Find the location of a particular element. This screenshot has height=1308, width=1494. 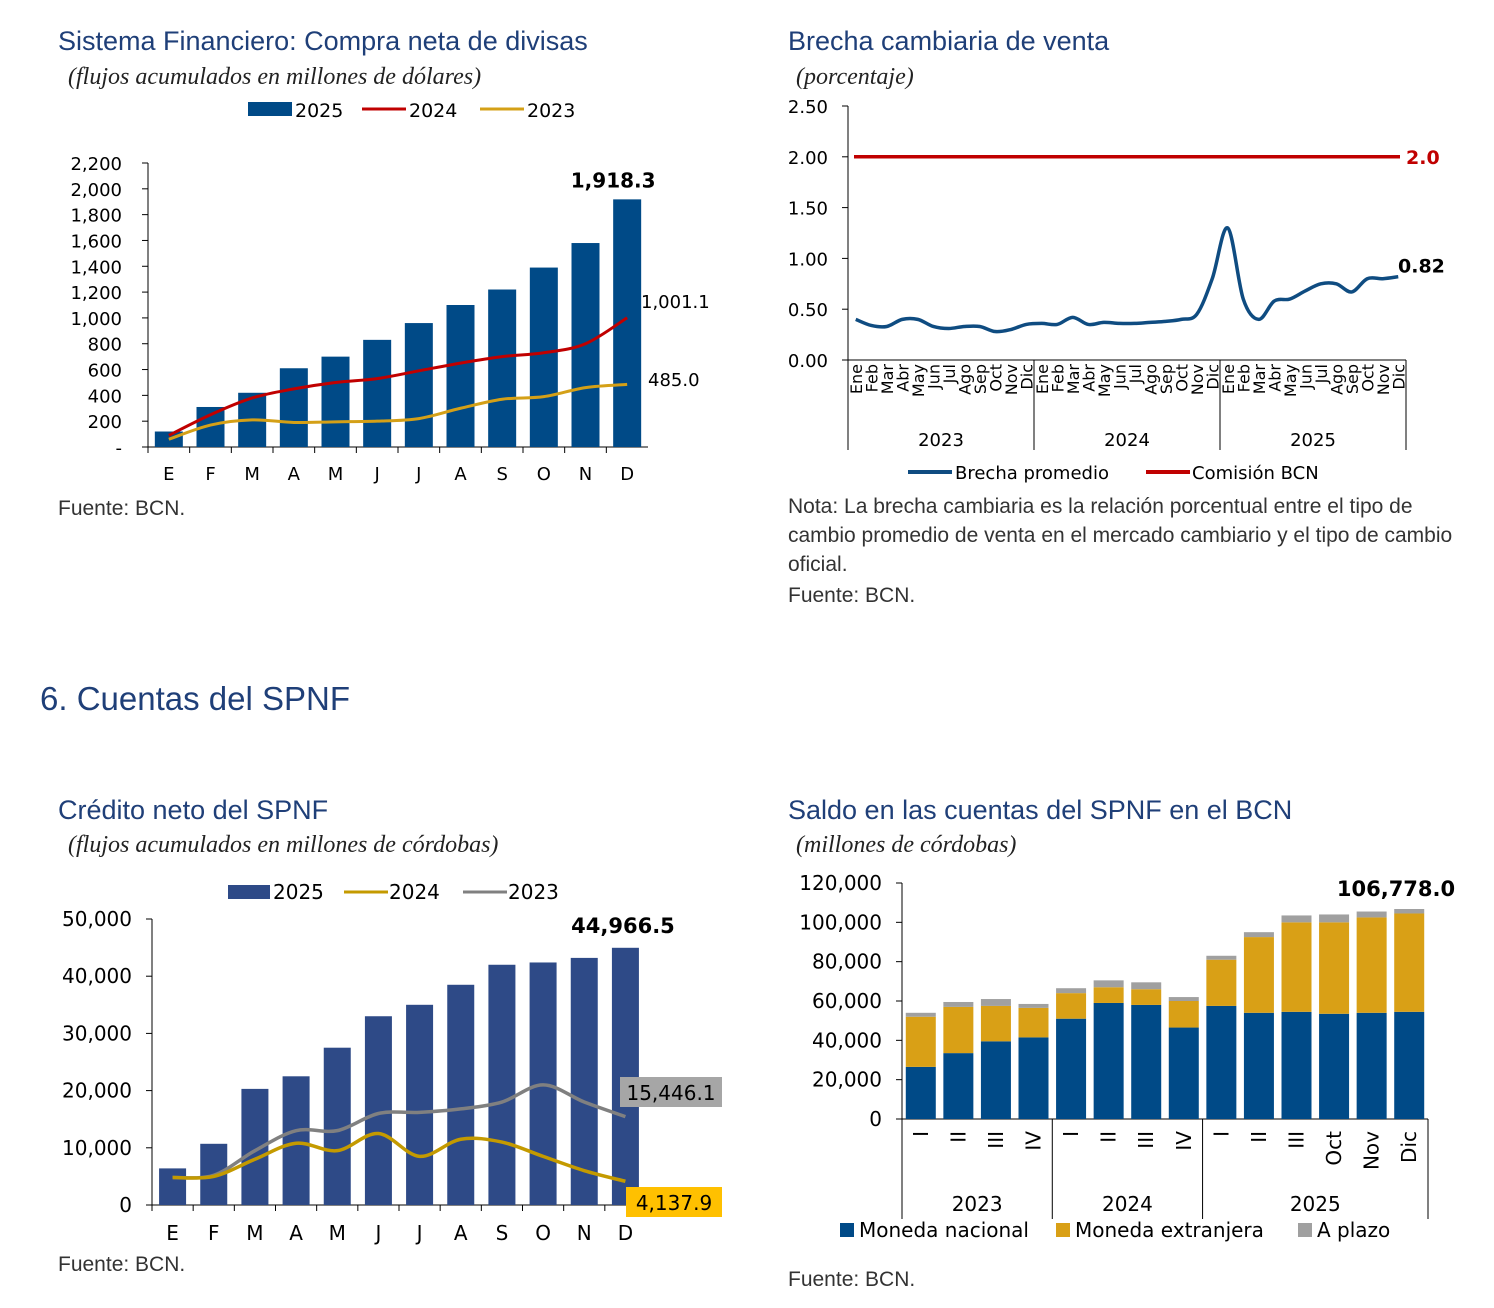

x-tick-label: F is located at coordinates (210, 474).